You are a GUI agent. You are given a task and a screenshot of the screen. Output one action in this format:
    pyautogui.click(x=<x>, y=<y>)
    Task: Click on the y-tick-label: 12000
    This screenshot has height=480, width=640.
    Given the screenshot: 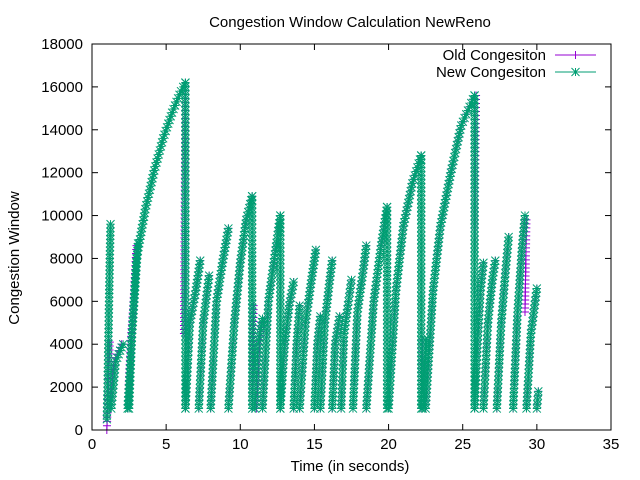 What is the action you would take?
    pyautogui.click(x=62, y=173)
    